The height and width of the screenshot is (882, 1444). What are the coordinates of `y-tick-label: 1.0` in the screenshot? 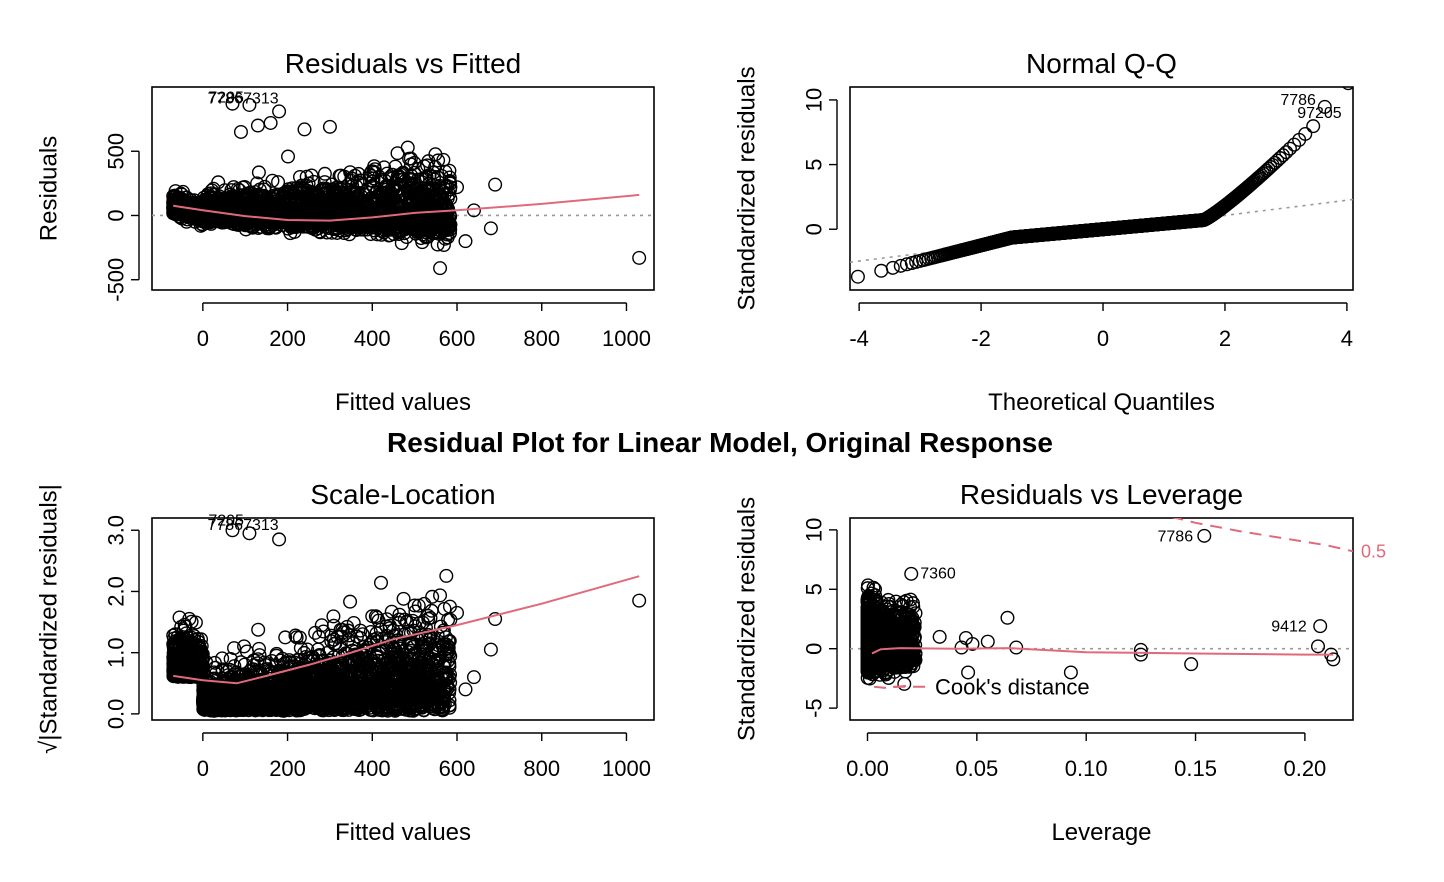 It's located at (116, 652).